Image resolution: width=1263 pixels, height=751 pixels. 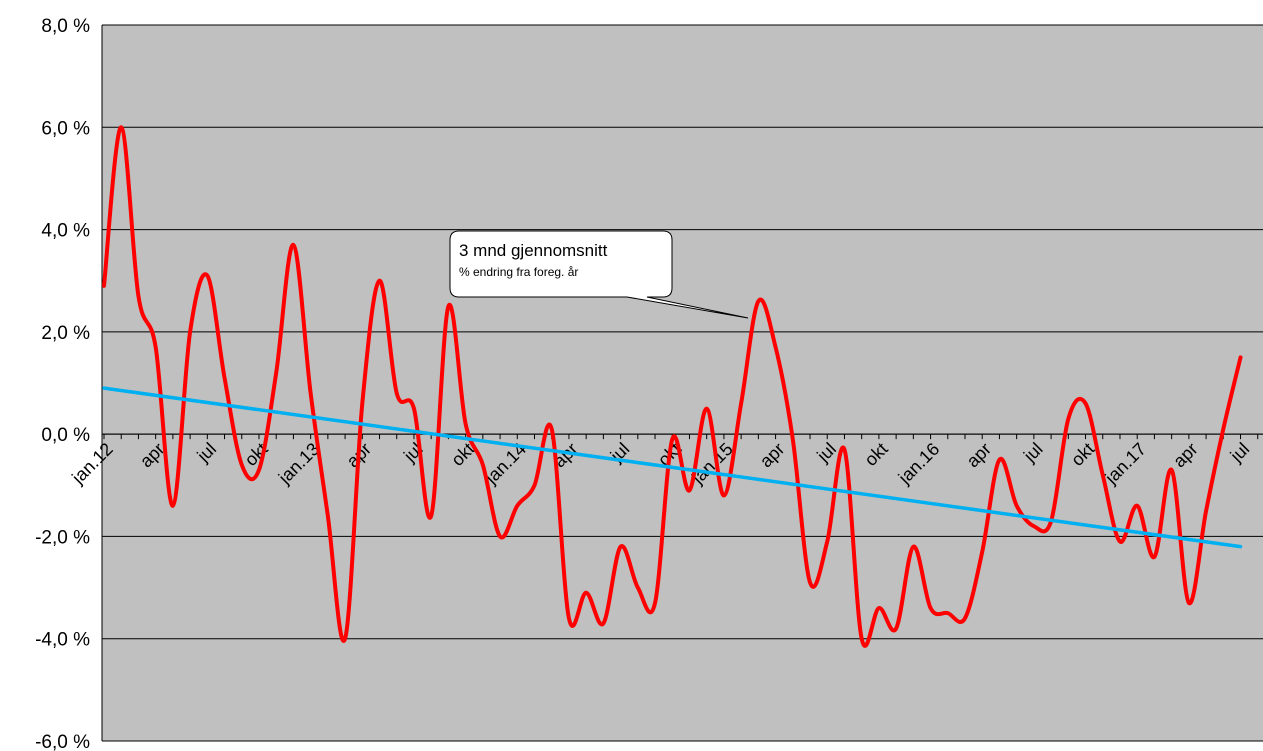 I want to click on y-tick-label: -2,0 %, so click(x=62, y=537).